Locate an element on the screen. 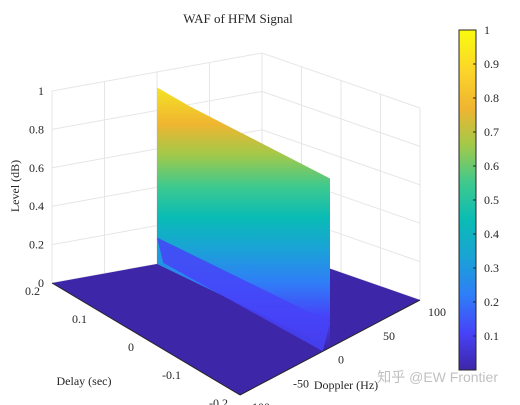  x-tick-label: 50 is located at coordinates (389, 336).